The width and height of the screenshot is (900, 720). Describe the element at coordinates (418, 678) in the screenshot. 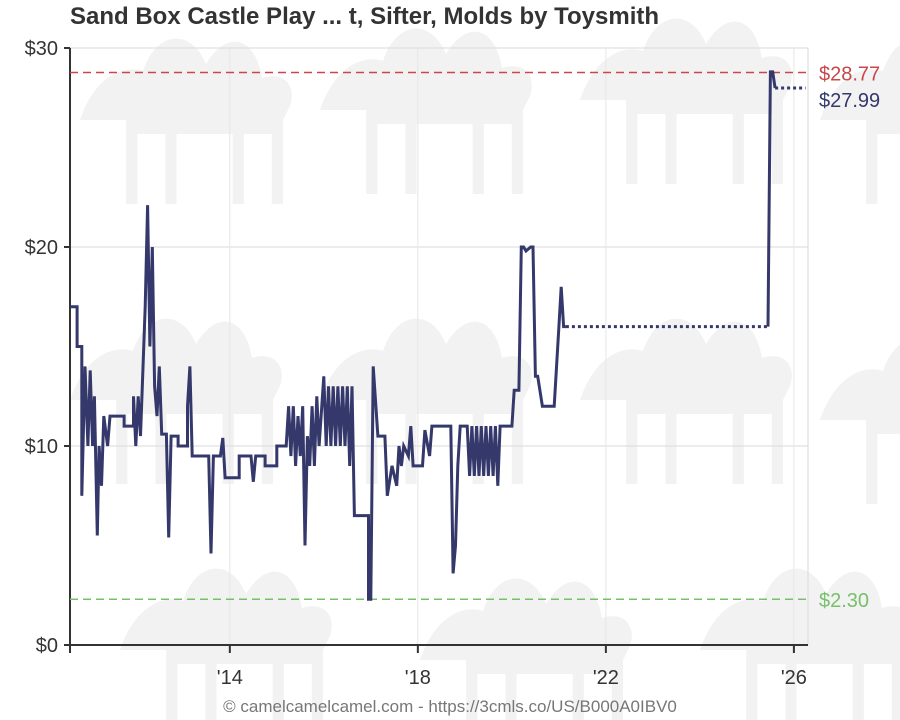

I see `x-tick-label: '18` at that location.